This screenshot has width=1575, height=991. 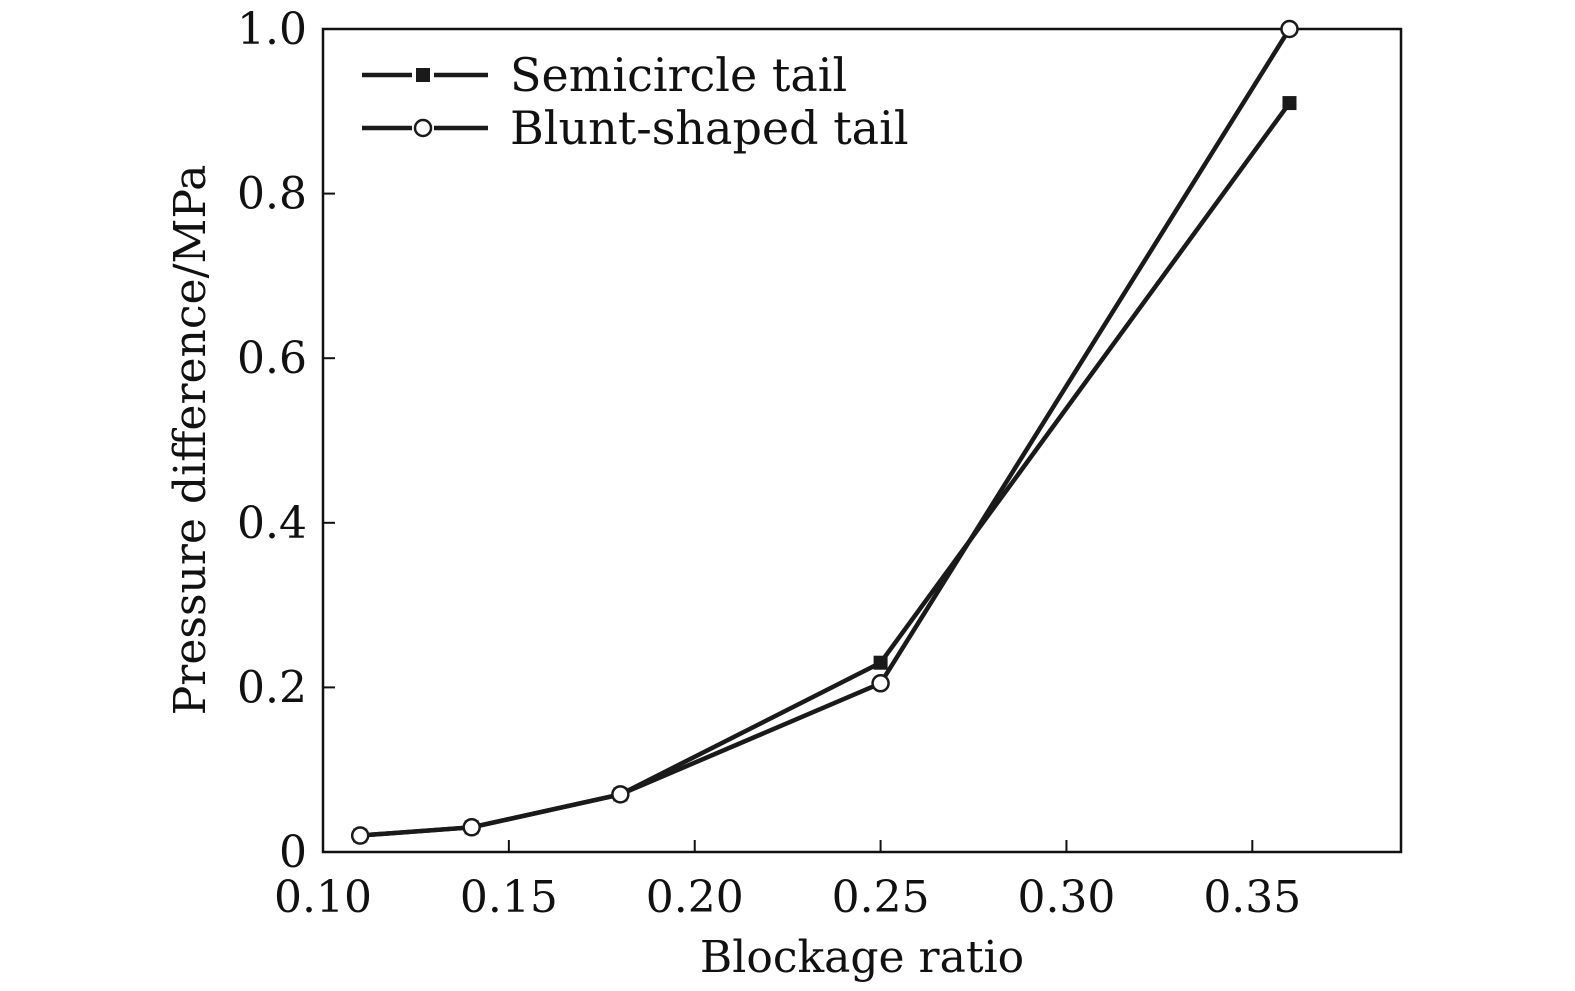 What do you see at coordinates (881, 897) in the screenshot?
I see `x-tick-label: 0.25` at bounding box center [881, 897].